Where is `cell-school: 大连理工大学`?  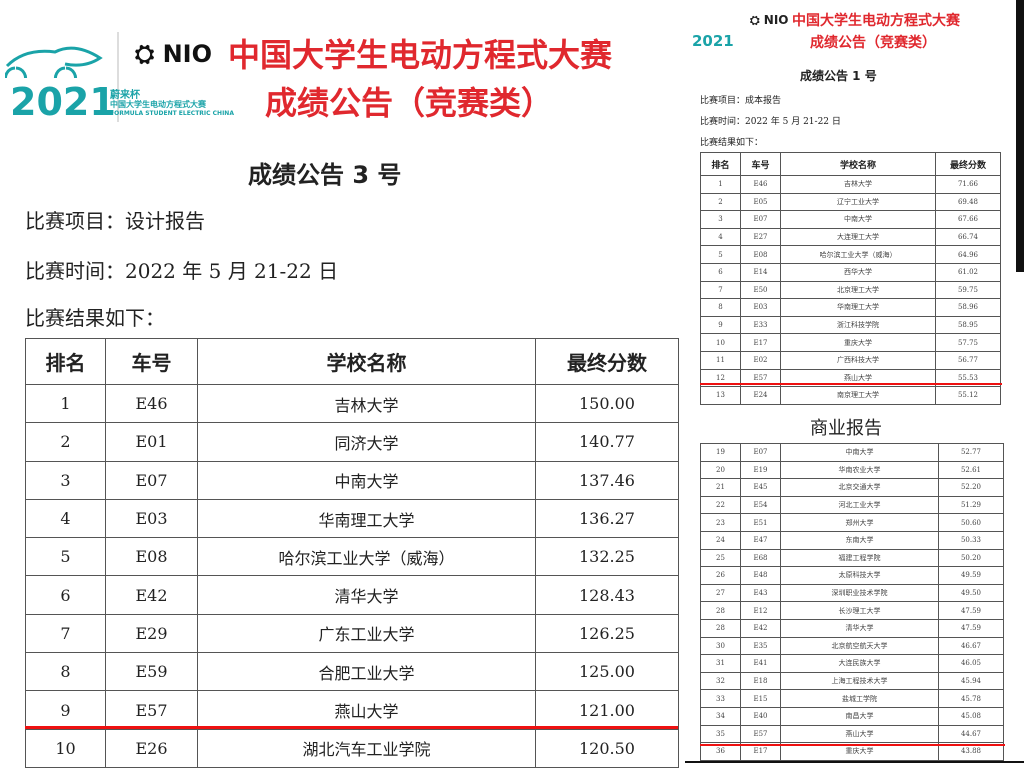
cell-school: 大连理工大学 is located at coordinates (858, 237).